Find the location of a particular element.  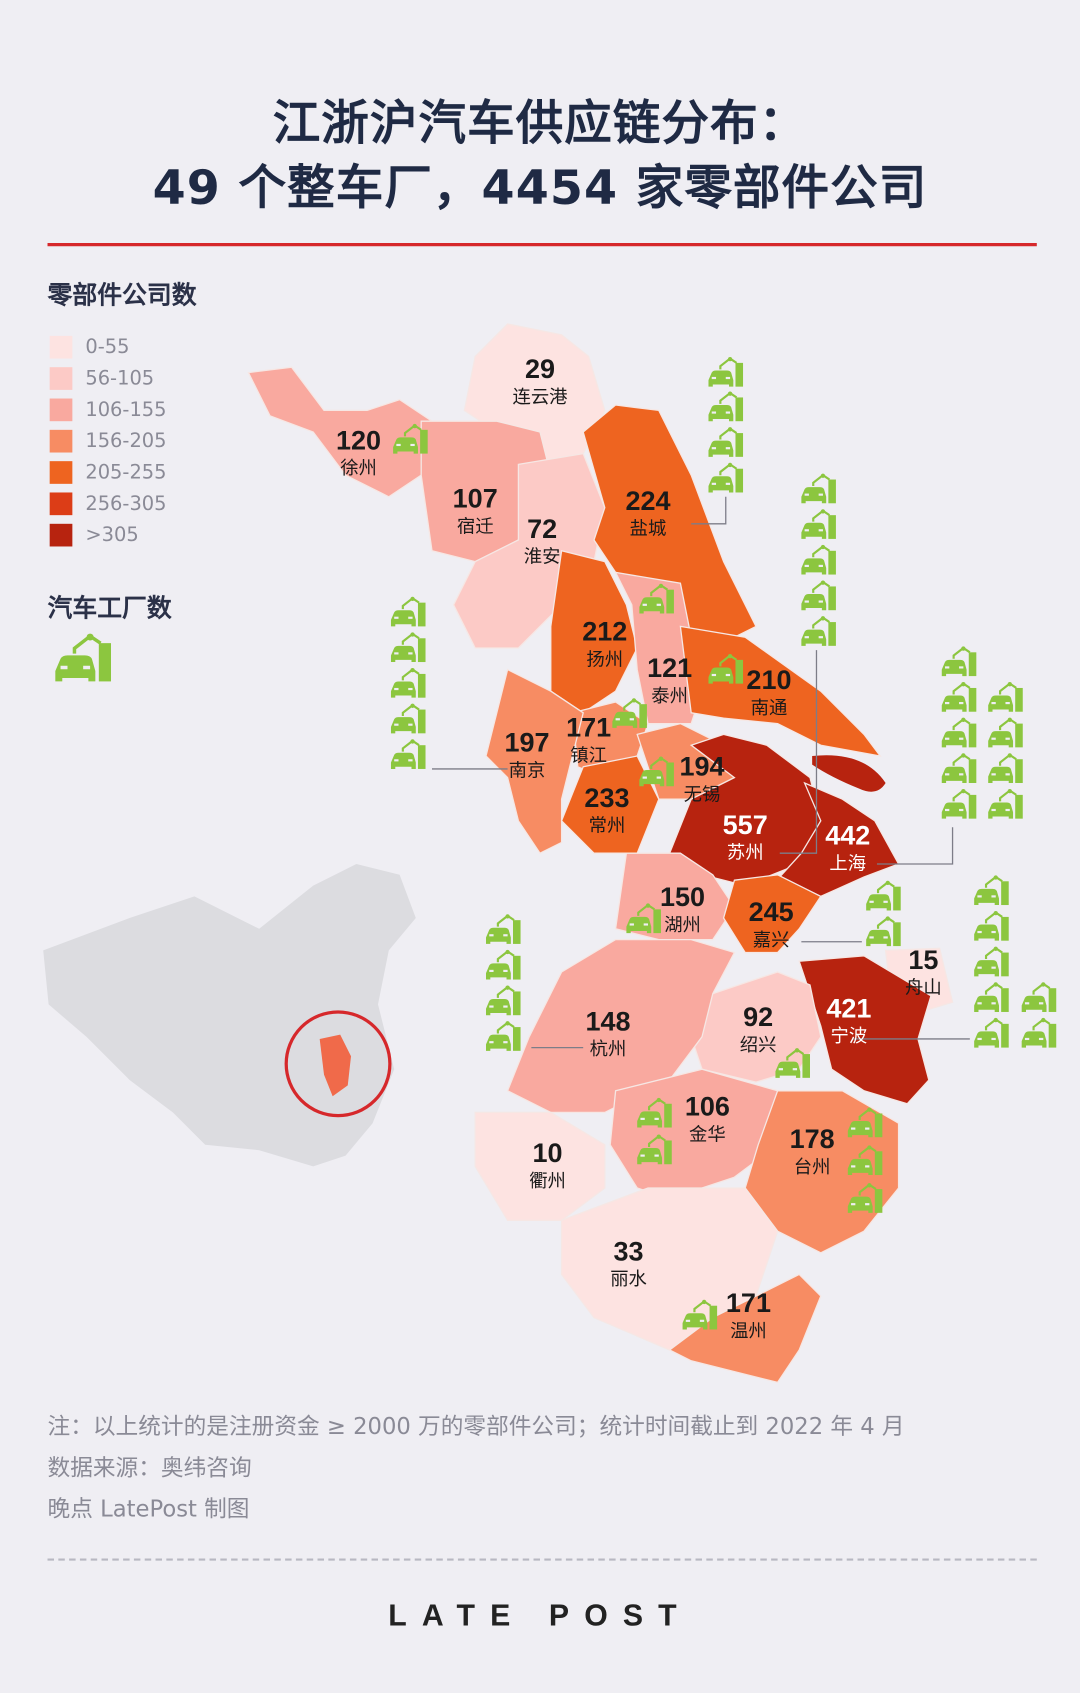

parts-legend-heading: 零部件公司数 is located at coordinates (122, 295).